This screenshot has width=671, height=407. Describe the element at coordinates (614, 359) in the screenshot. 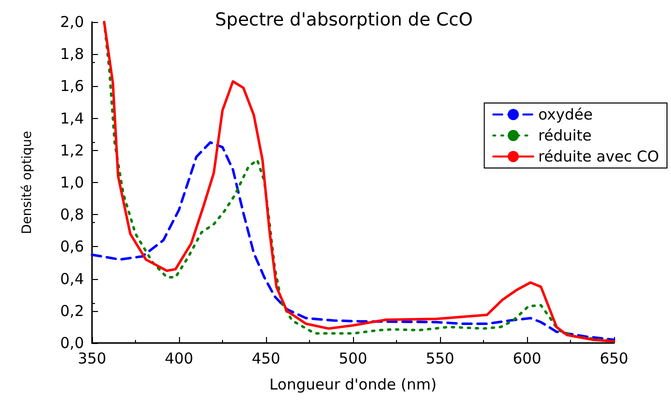

I see `x-tick-label: 650` at that location.